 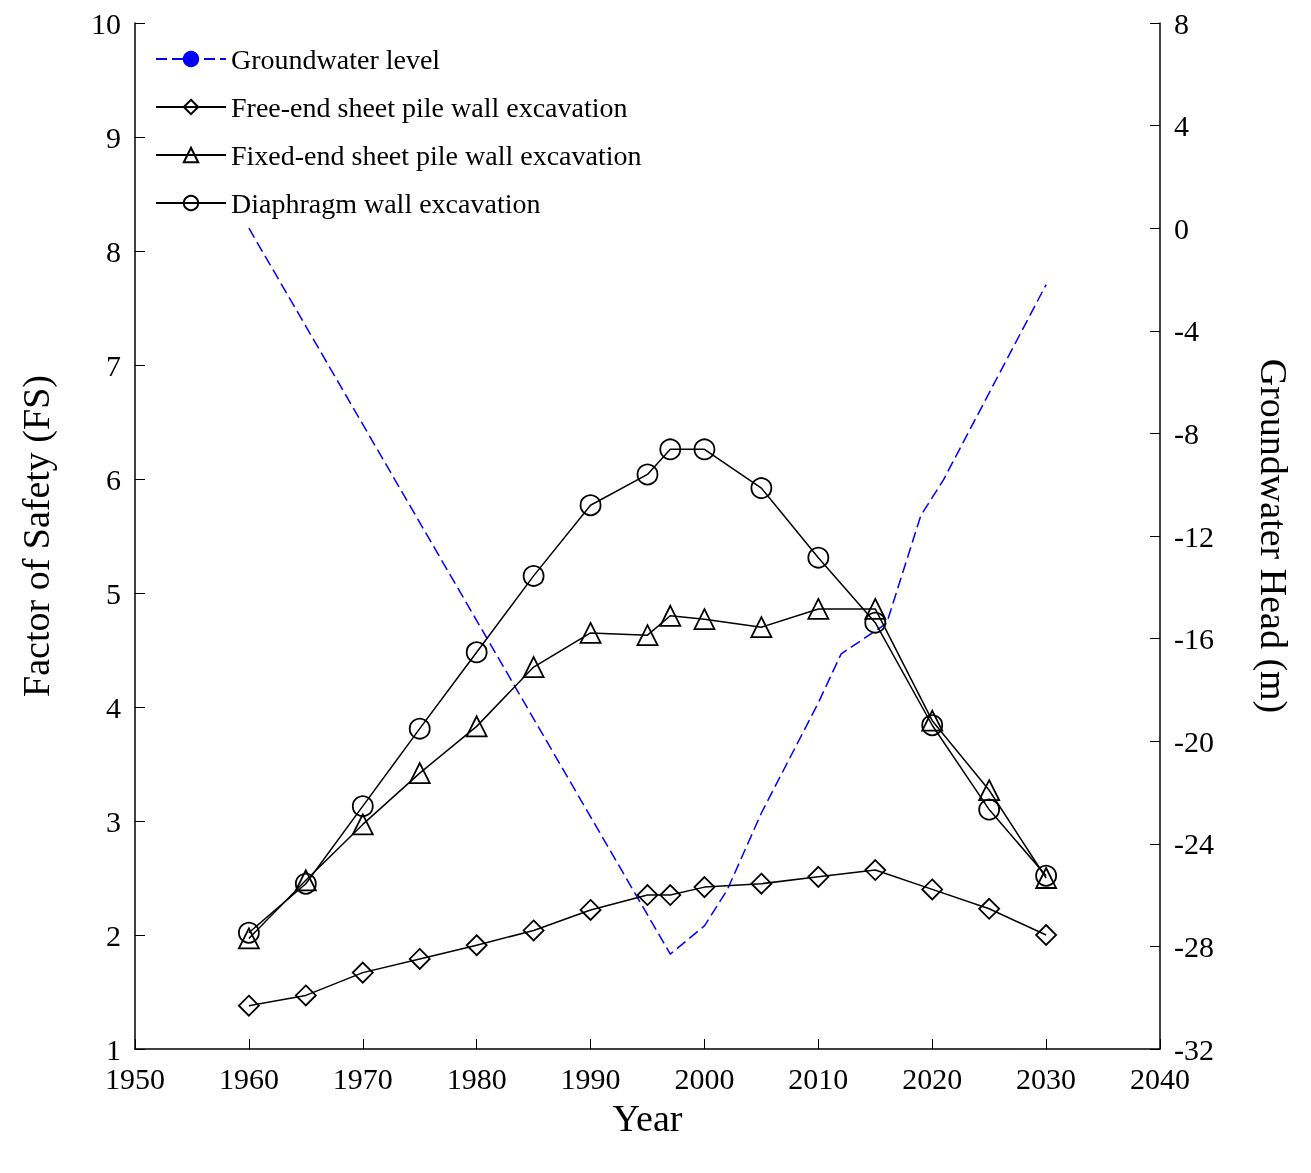 I want to click on y-tick-label: 2, so click(x=113, y=935).